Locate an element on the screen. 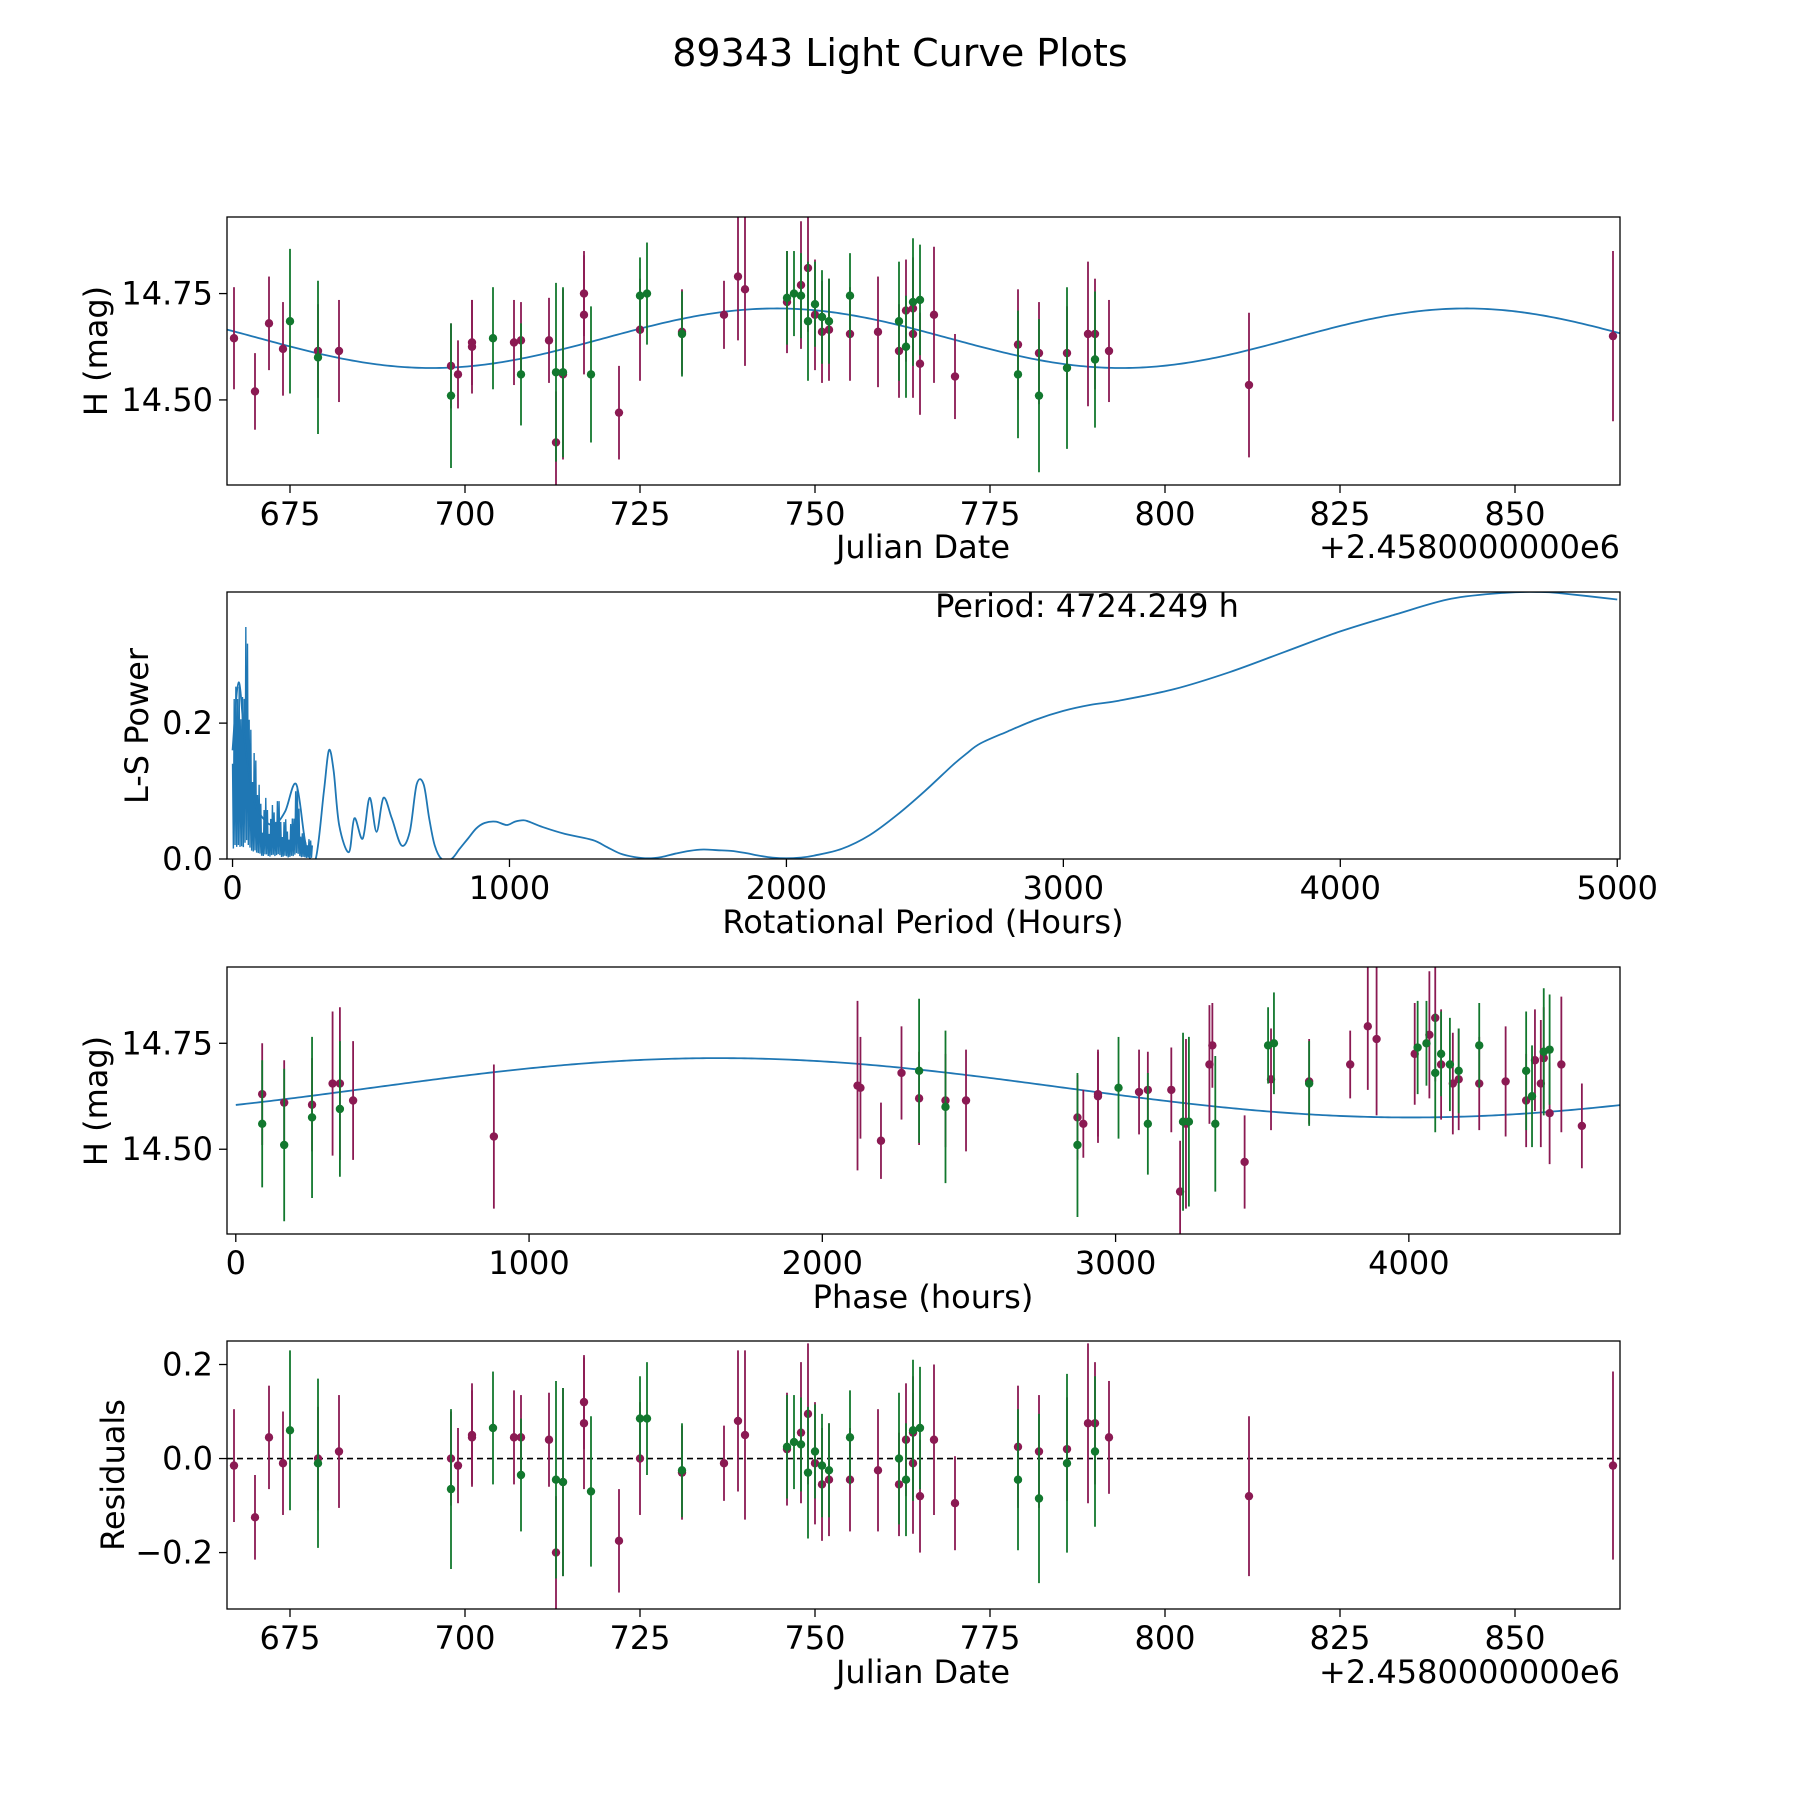 The image size is (1800, 1800). light-curve-plot-area is located at coordinates (923, 351).